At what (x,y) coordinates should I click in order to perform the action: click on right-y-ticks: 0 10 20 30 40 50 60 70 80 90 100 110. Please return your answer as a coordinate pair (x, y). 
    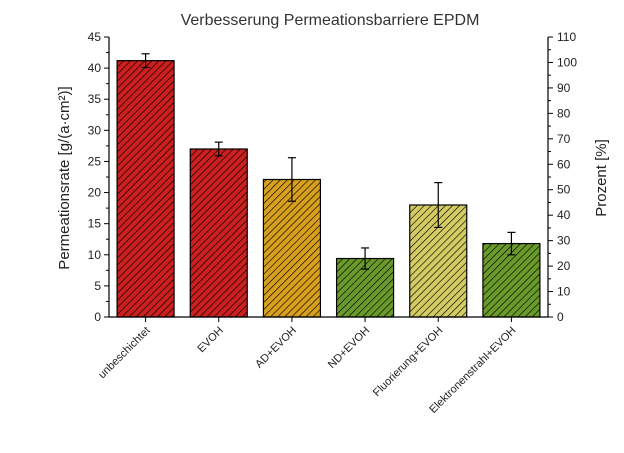
    Looking at the image, I should click on (562, 177).